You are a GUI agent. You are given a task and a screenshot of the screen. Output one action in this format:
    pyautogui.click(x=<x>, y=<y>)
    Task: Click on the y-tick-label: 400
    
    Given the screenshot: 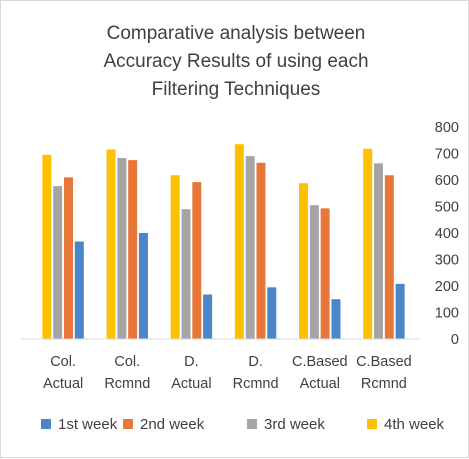 What is the action you would take?
    pyautogui.click(x=447, y=234)
    